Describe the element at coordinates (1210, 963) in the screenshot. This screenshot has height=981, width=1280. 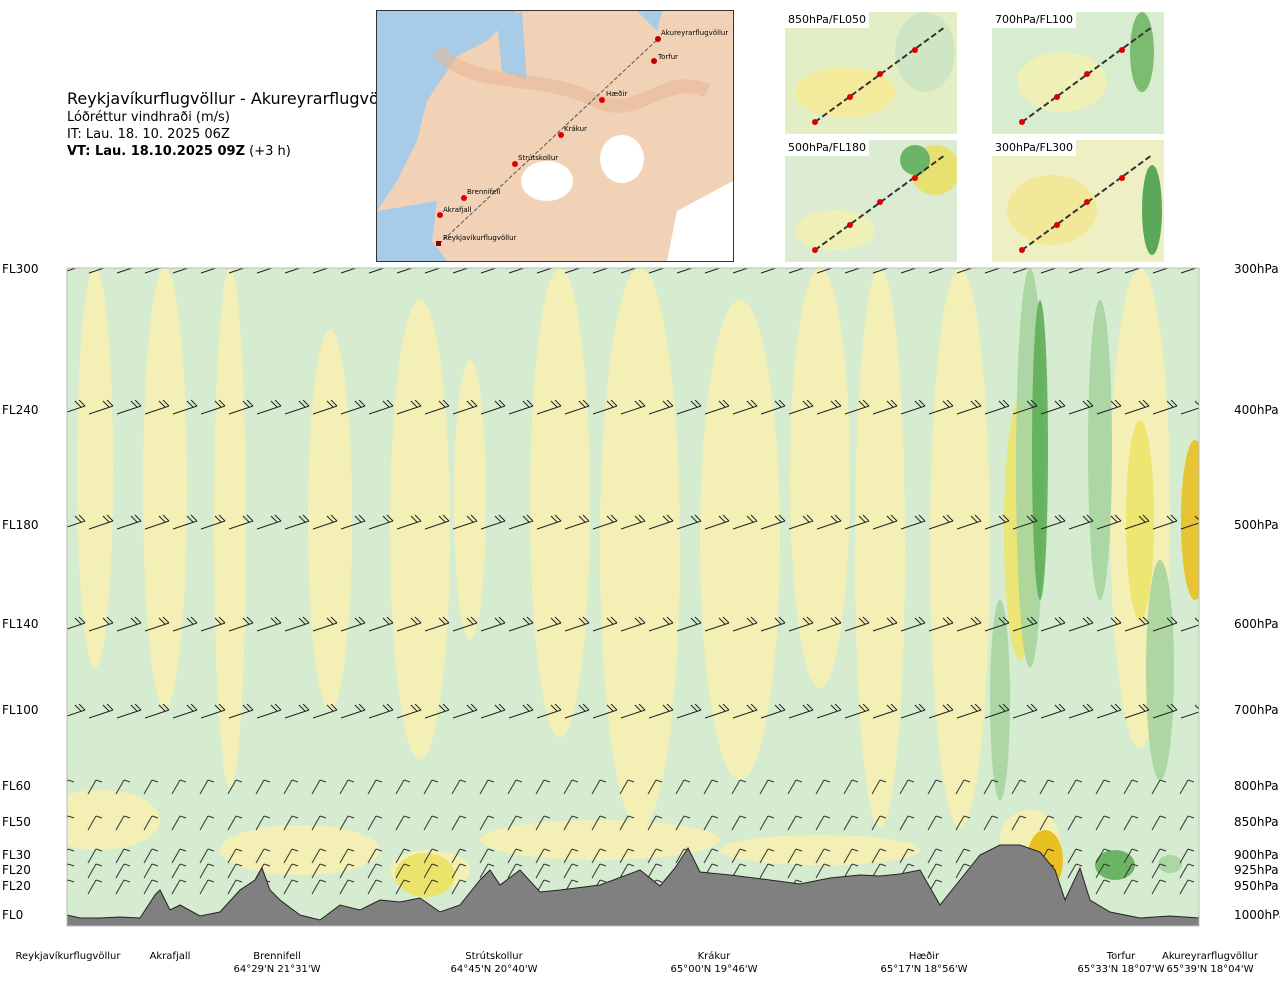
I see `route-point-label: Akureyrarflugvöllur 65°39'N 18°04'W` at that location.